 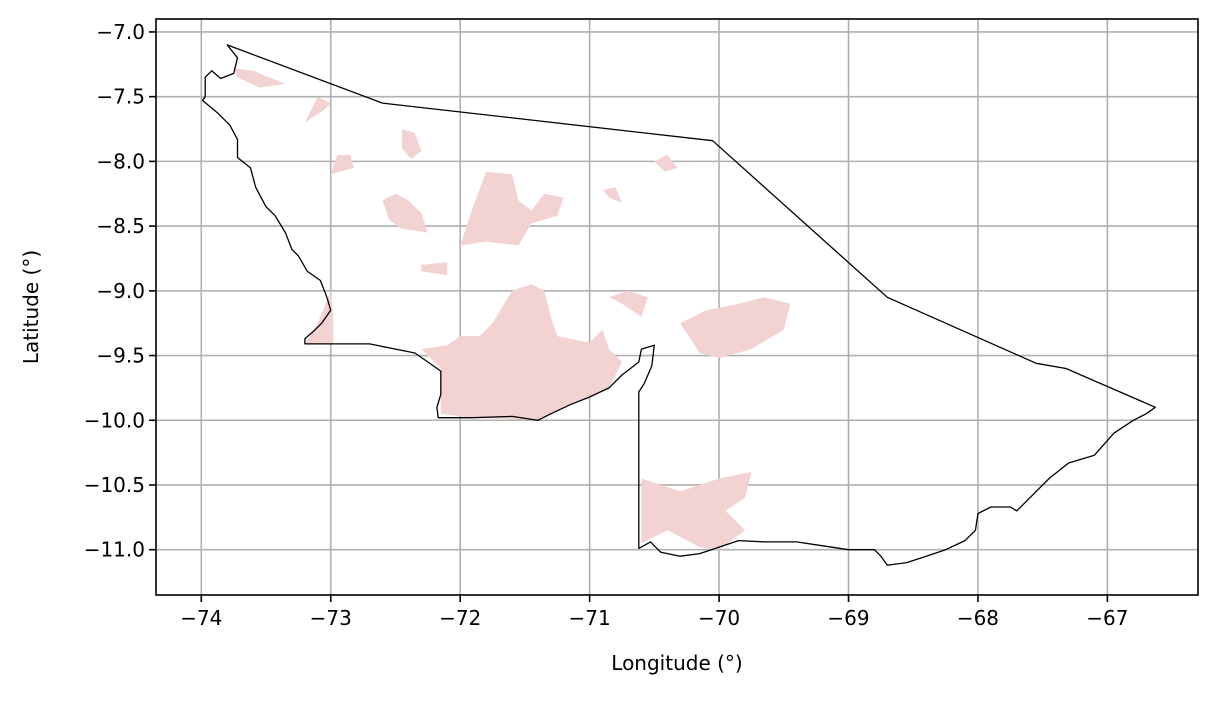 I want to click on x-axis-label: Longitude (°), so click(x=676, y=663).